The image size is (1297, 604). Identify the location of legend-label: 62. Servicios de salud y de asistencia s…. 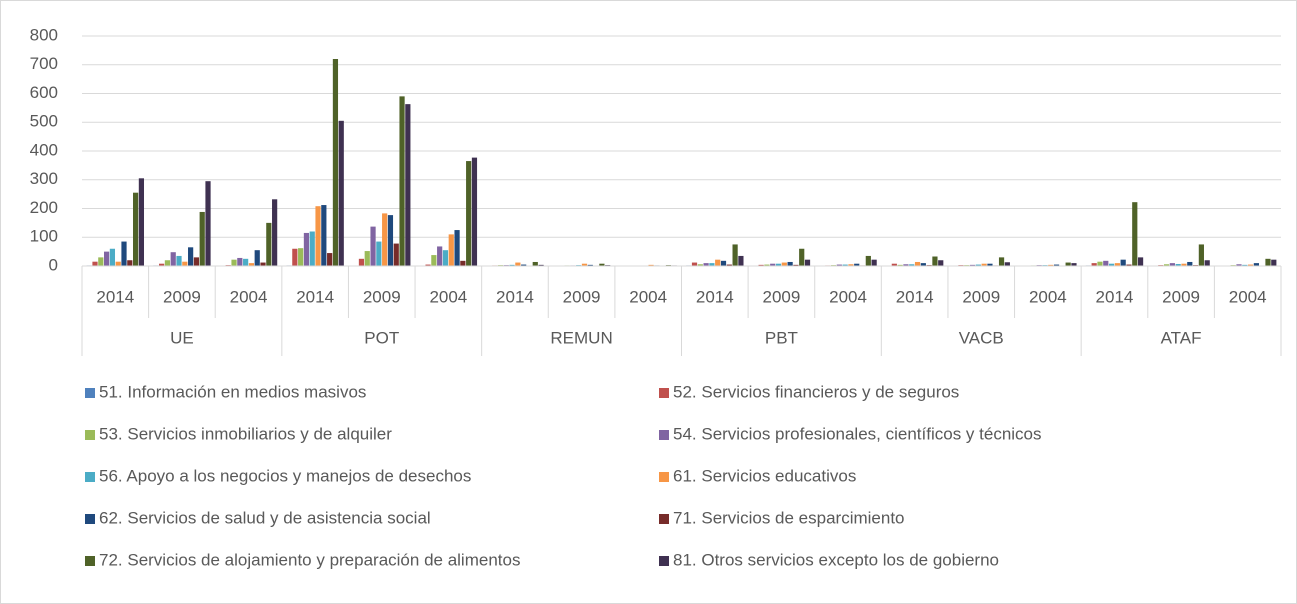
(265, 517).